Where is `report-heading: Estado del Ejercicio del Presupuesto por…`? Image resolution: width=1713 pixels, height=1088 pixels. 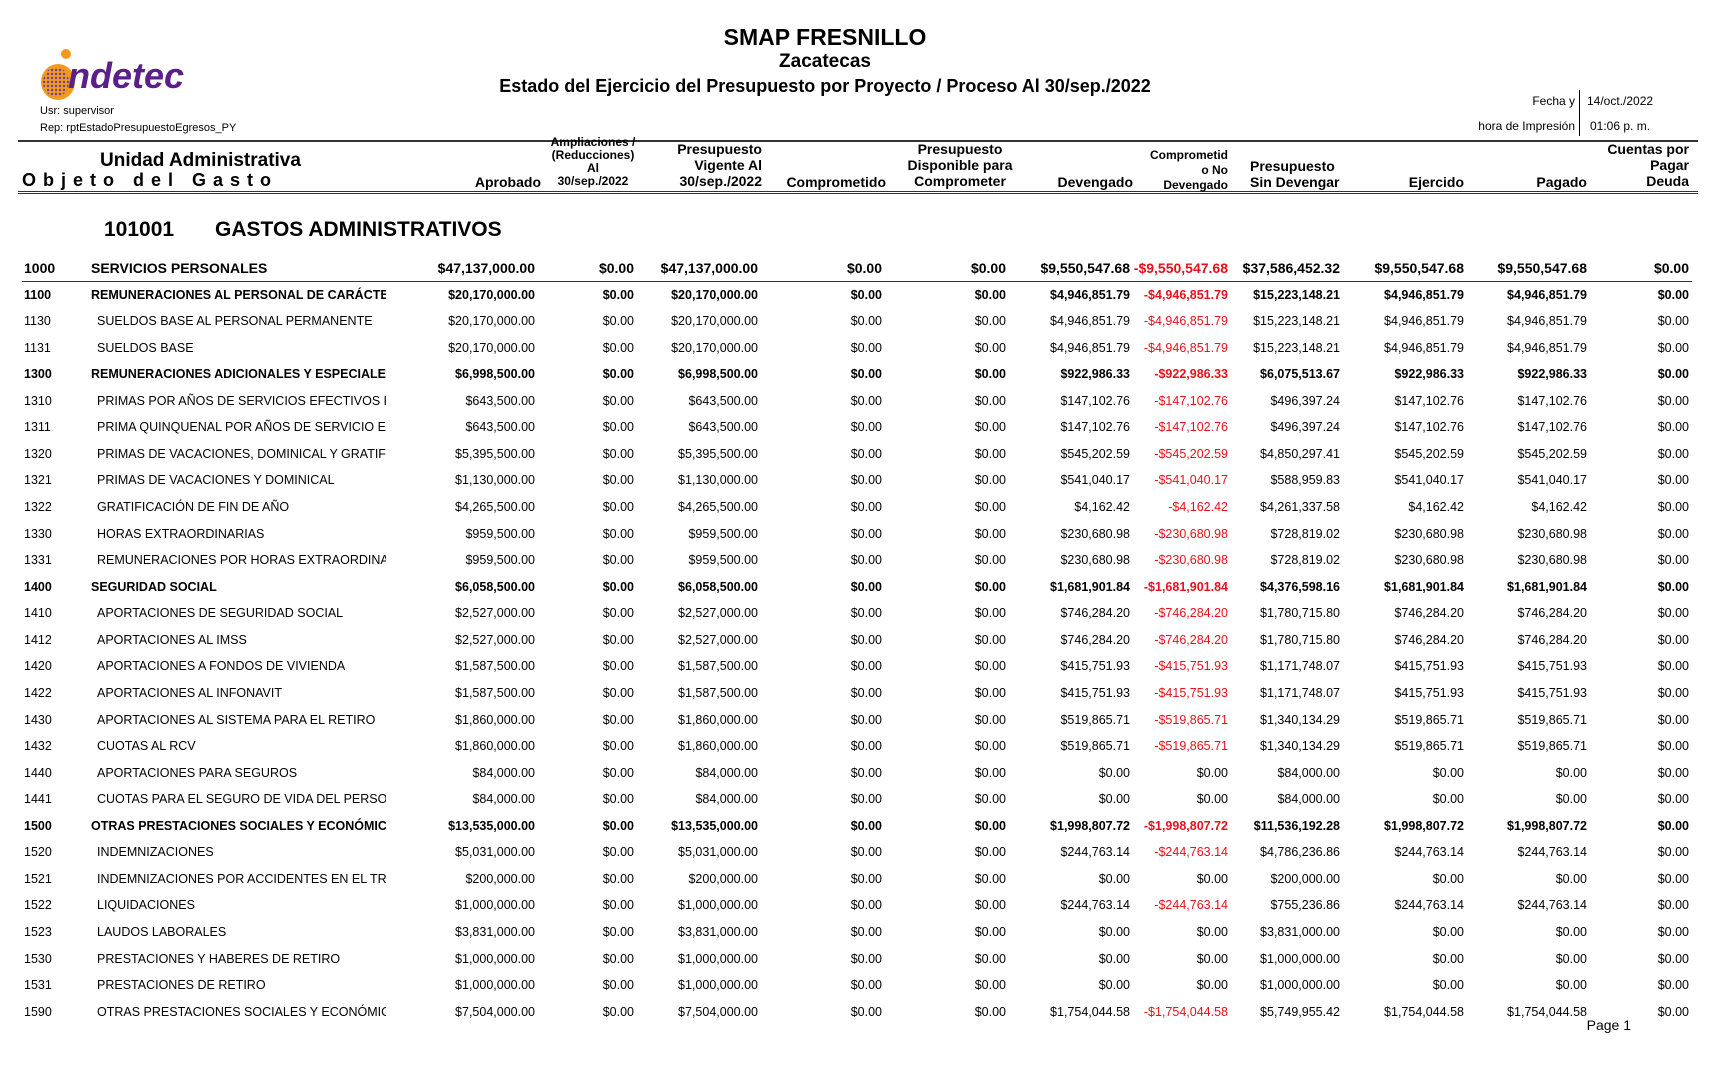 report-heading: Estado del Ejercicio del Presupuesto por… is located at coordinates (825, 86).